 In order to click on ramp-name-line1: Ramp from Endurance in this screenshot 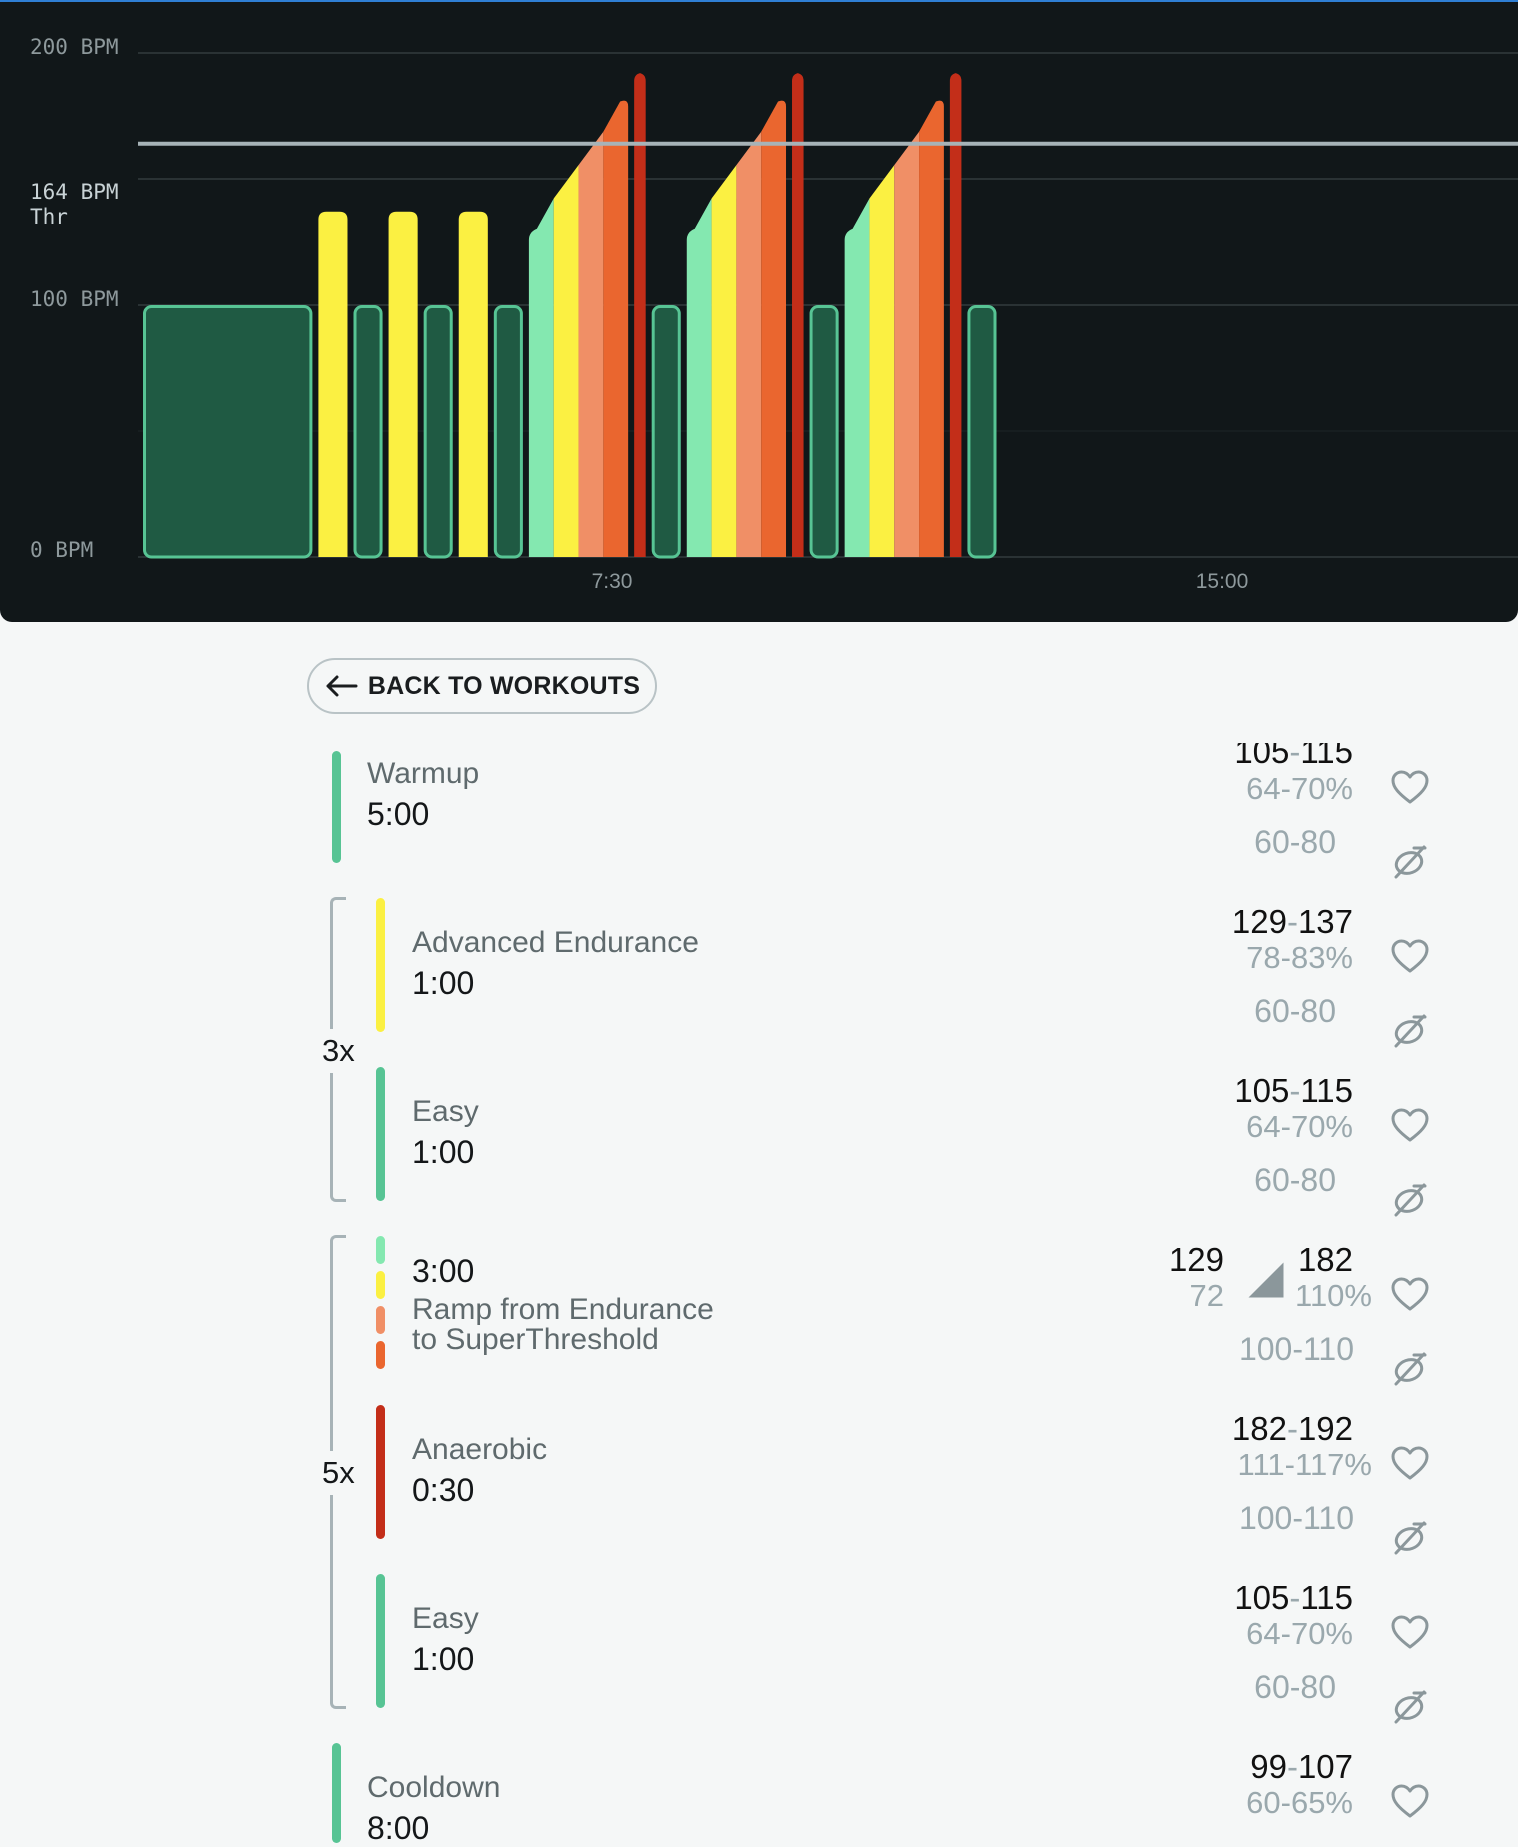, I will do `click(563, 1309)`.